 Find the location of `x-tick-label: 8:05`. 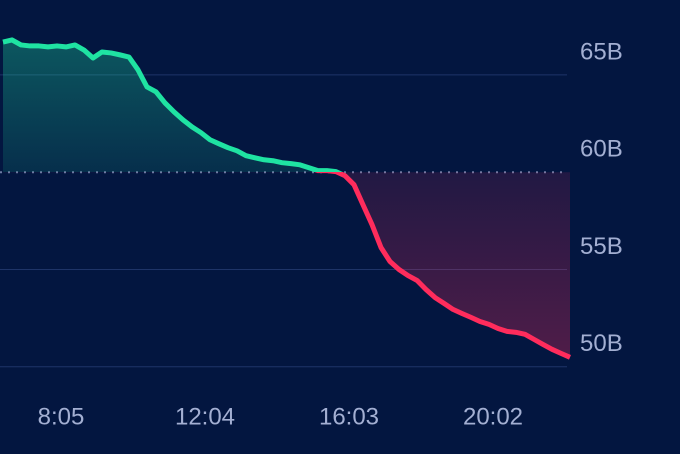

x-tick-label: 8:05 is located at coordinates (61, 416).